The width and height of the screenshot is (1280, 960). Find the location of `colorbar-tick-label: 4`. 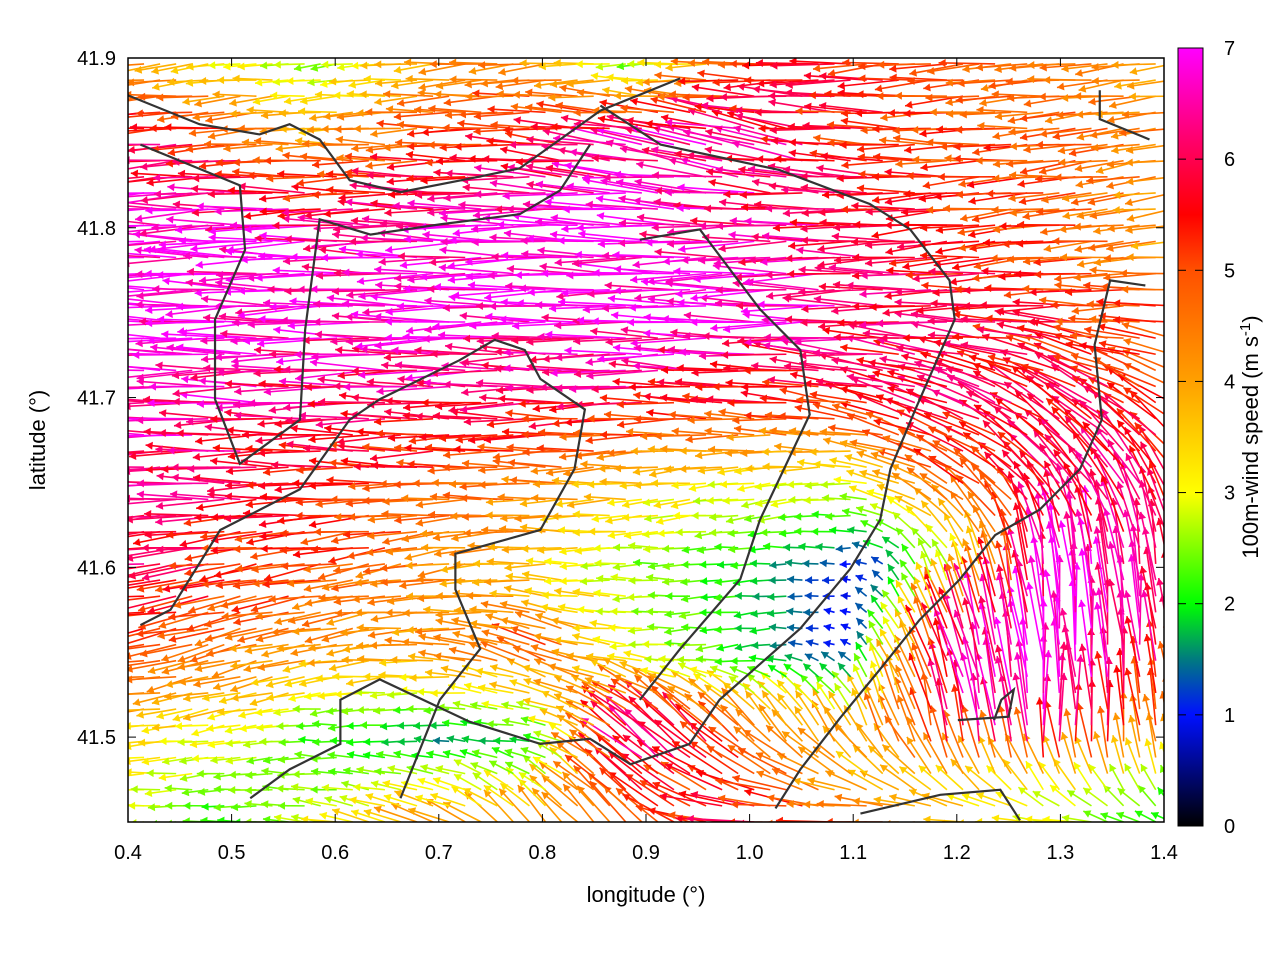

colorbar-tick-label: 4 is located at coordinates (1229, 382).